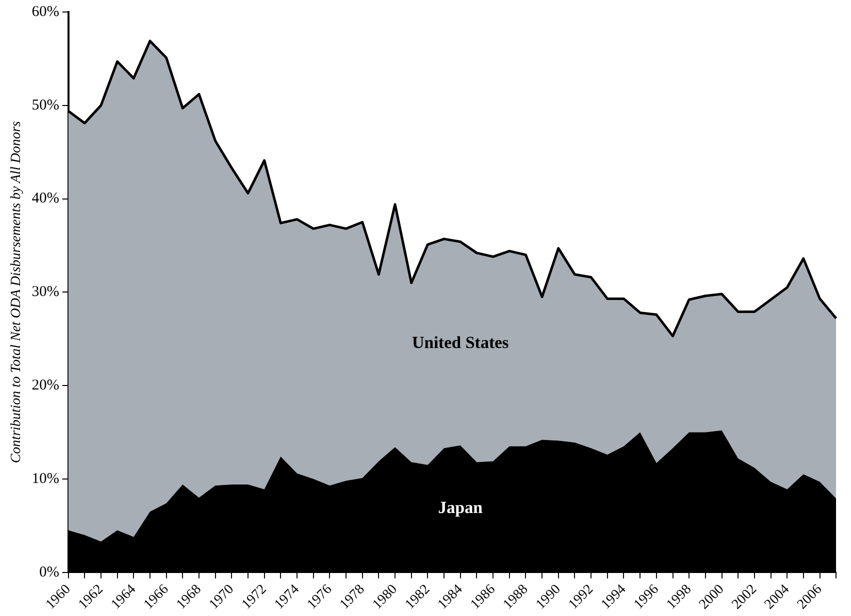 The image size is (851, 616). Describe the element at coordinates (46, 292) in the screenshot. I see `y-tick-label: 30%` at that location.